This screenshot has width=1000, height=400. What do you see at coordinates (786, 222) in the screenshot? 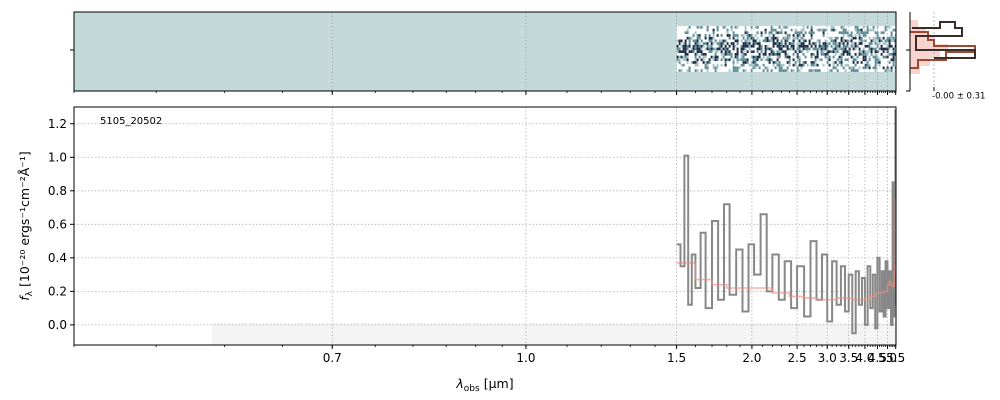
I see `observed-spectrum-line` at bounding box center [786, 222].